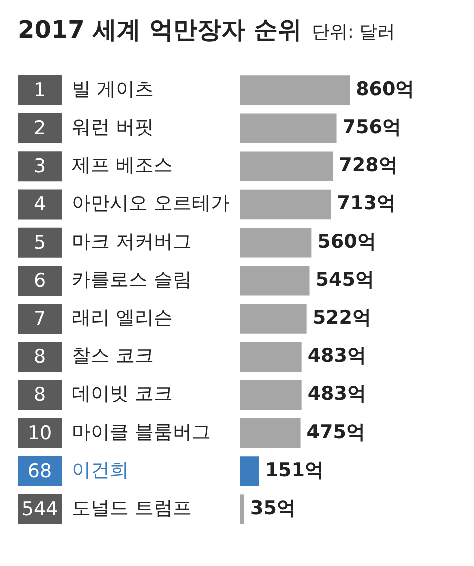 Image resolution: width=474 pixels, height=566 pixels. Describe the element at coordinates (385, 89) in the screenshot. I see `data-label: 860억` at that location.